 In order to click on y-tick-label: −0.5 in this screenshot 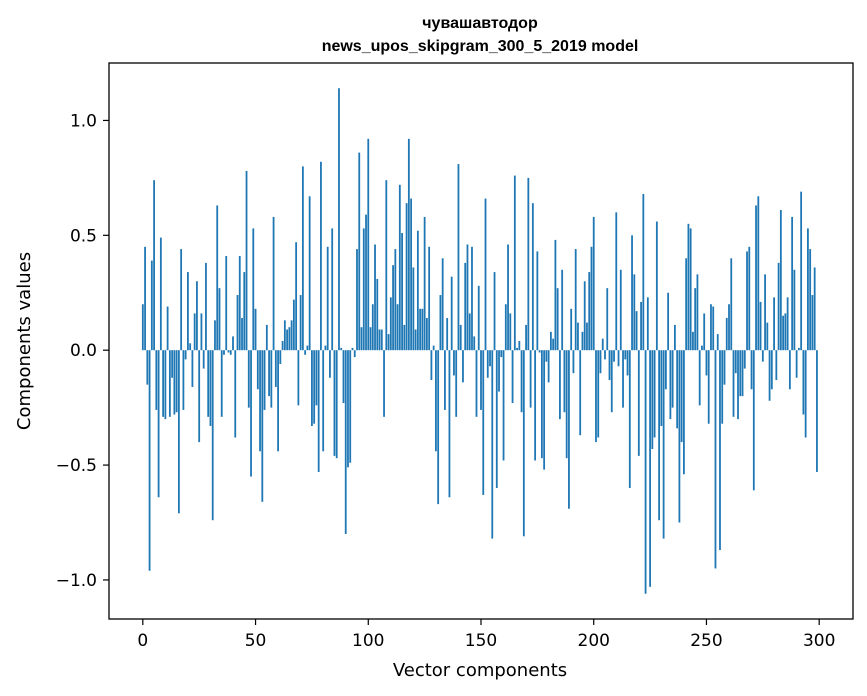, I will do `click(76, 466)`.